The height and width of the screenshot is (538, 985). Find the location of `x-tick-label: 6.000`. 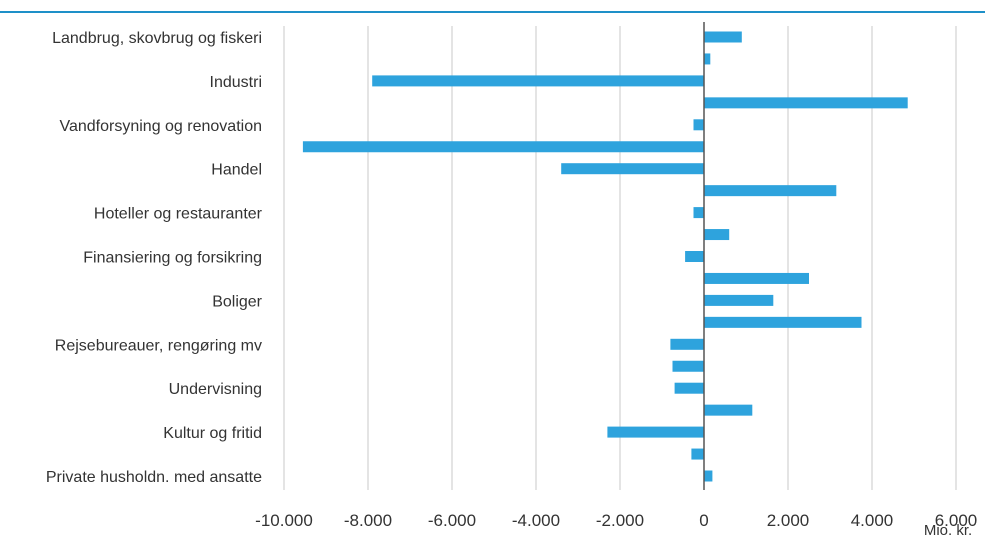

x-tick-label: 6.000 is located at coordinates (956, 520).